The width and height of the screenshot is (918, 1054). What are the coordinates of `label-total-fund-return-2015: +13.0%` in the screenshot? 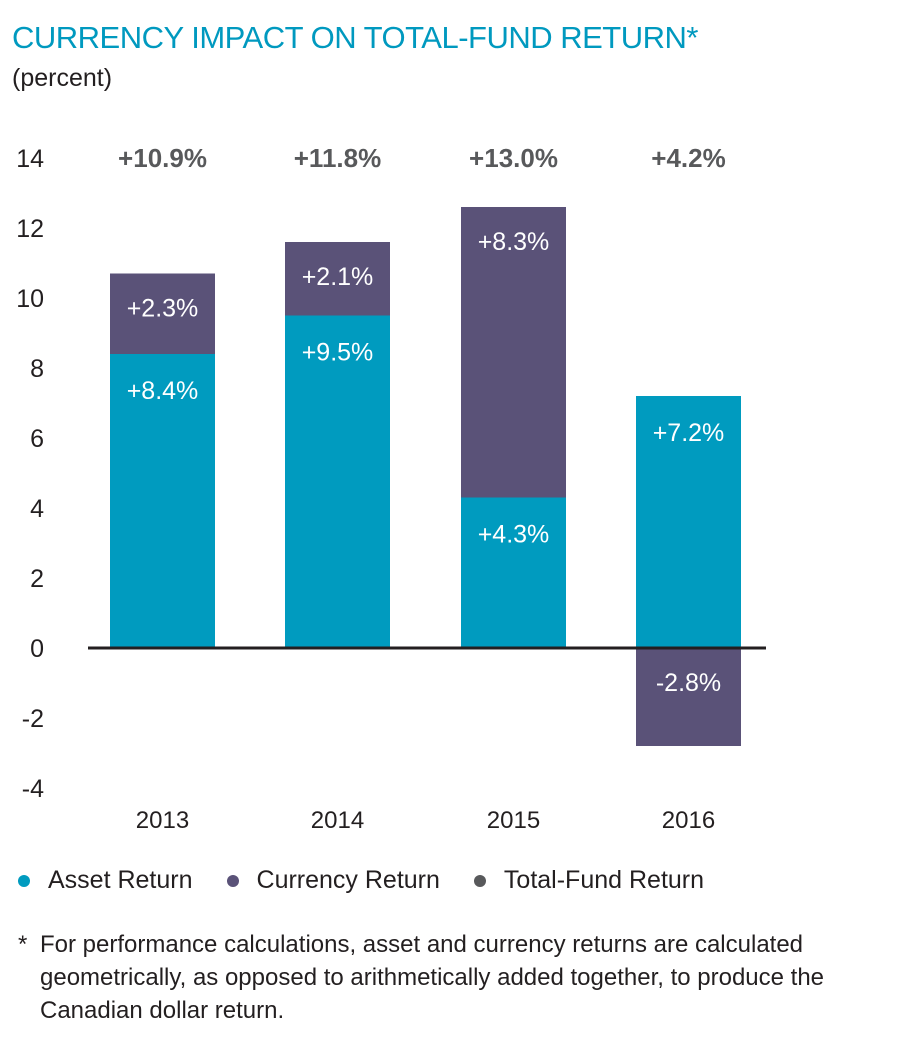 It's located at (513, 158).